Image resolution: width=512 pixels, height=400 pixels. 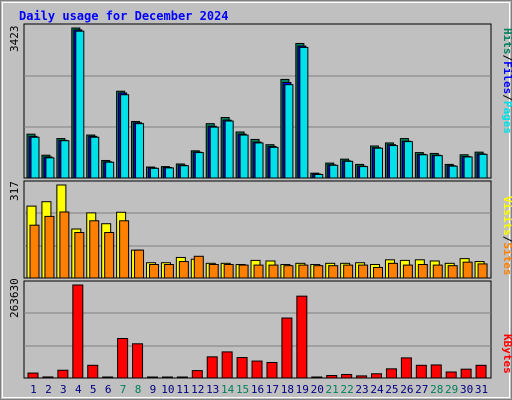 What do you see at coordinates (377, 389) in the screenshot?
I see `day-label-24: 24` at bounding box center [377, 389].